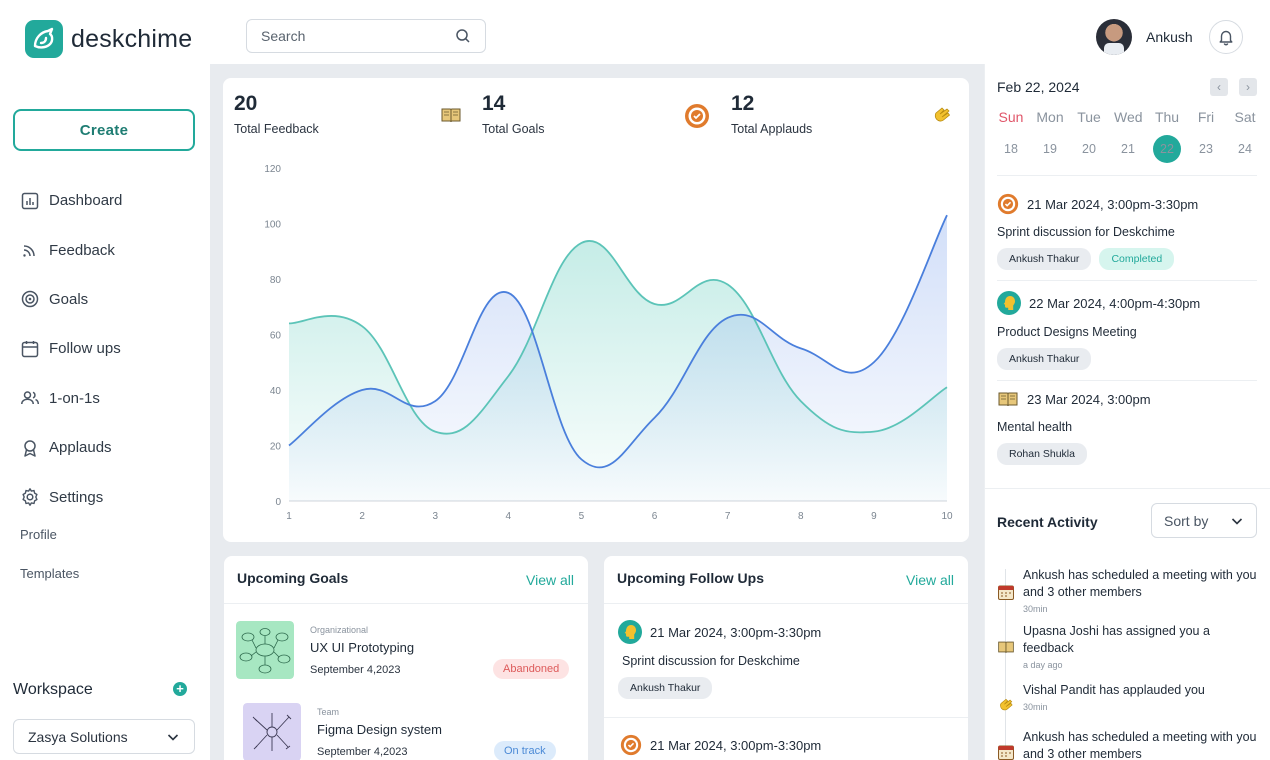  Describe the element at coordinates (1114, 37) in the screenshot. I see `avatar` at that location.